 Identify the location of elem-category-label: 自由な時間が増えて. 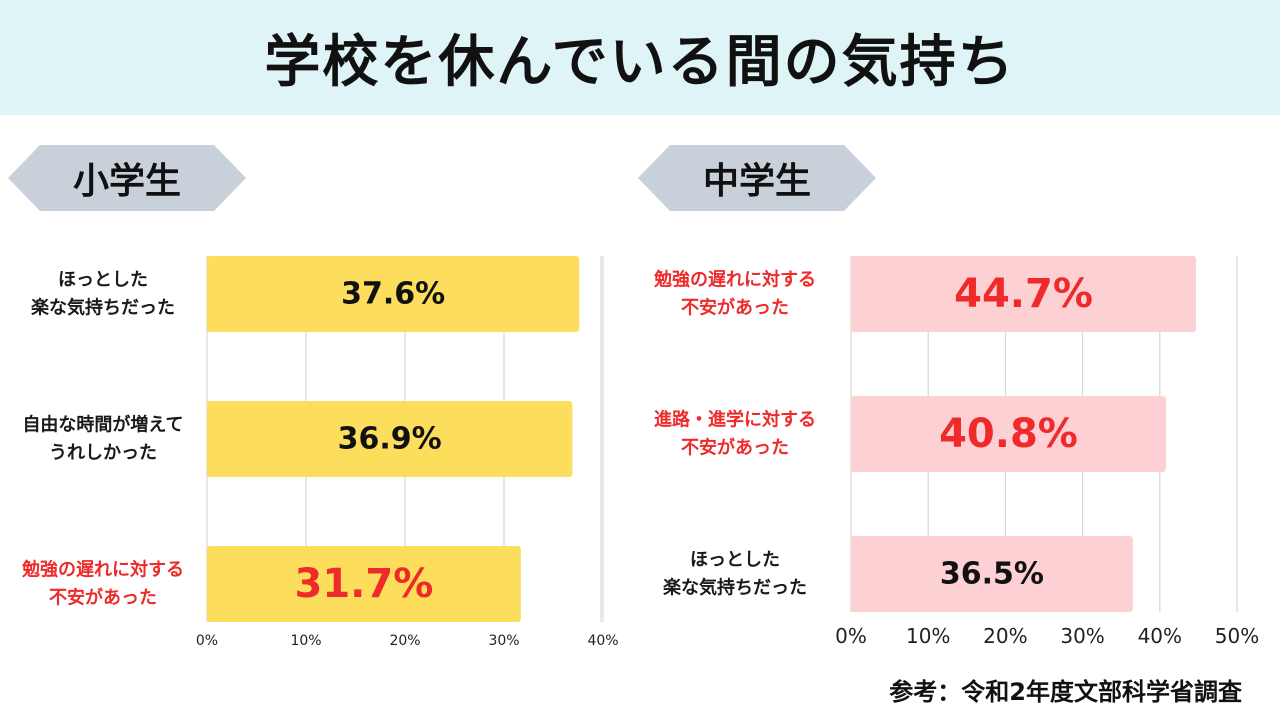
(102, 425).